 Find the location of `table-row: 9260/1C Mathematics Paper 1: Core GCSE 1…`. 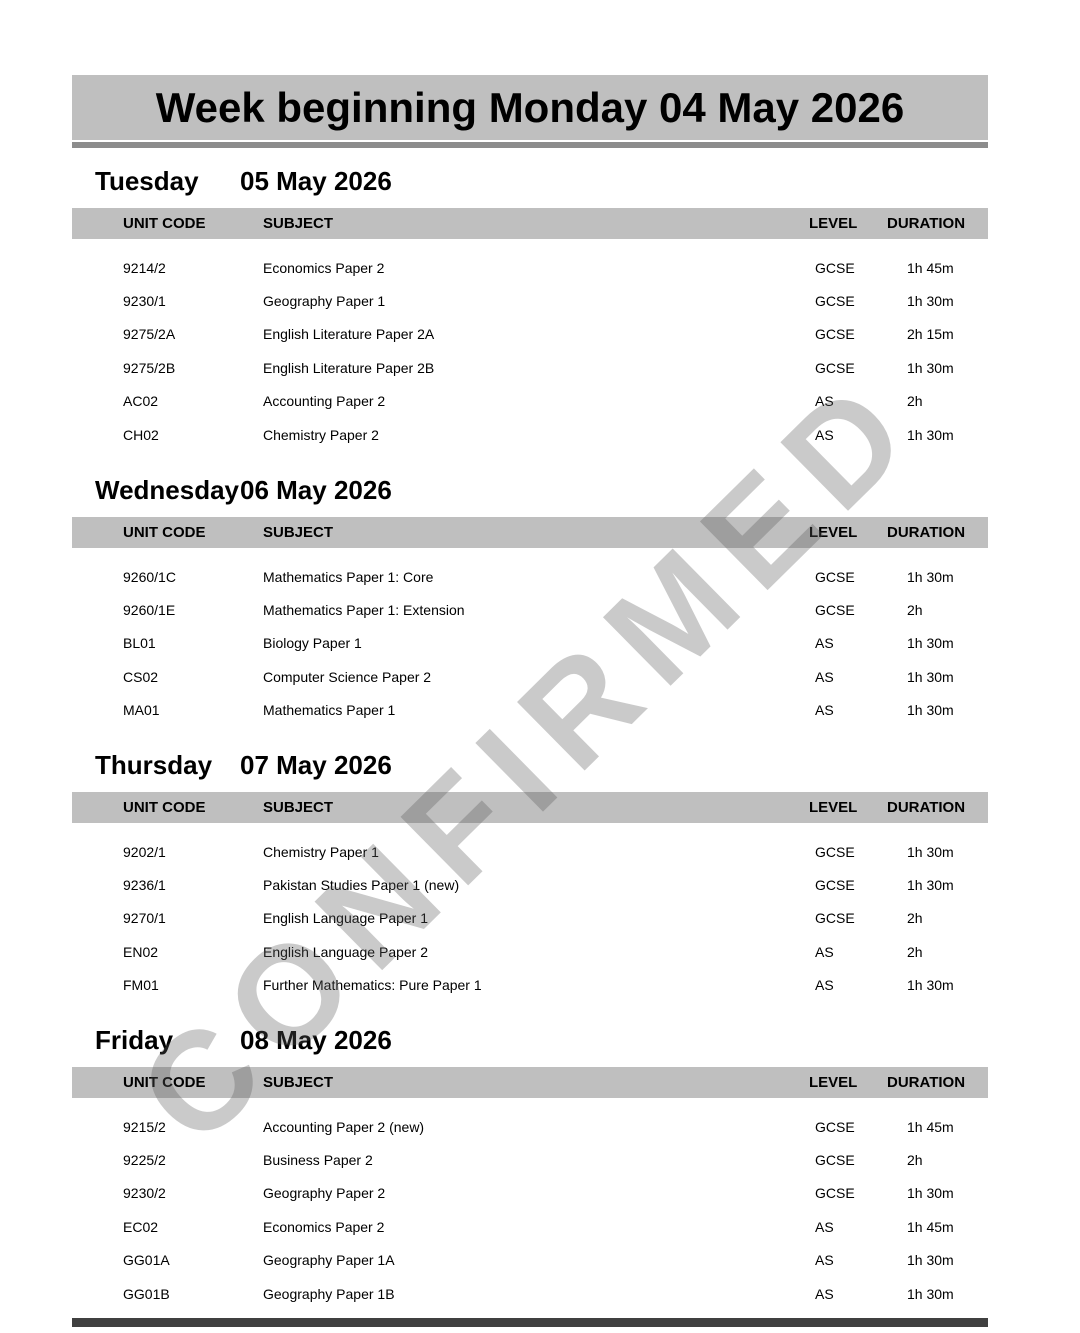

table-row: 9260/1C Mathematics Paper 1: Core GCSE 1… is located at coordinates (530, 576).